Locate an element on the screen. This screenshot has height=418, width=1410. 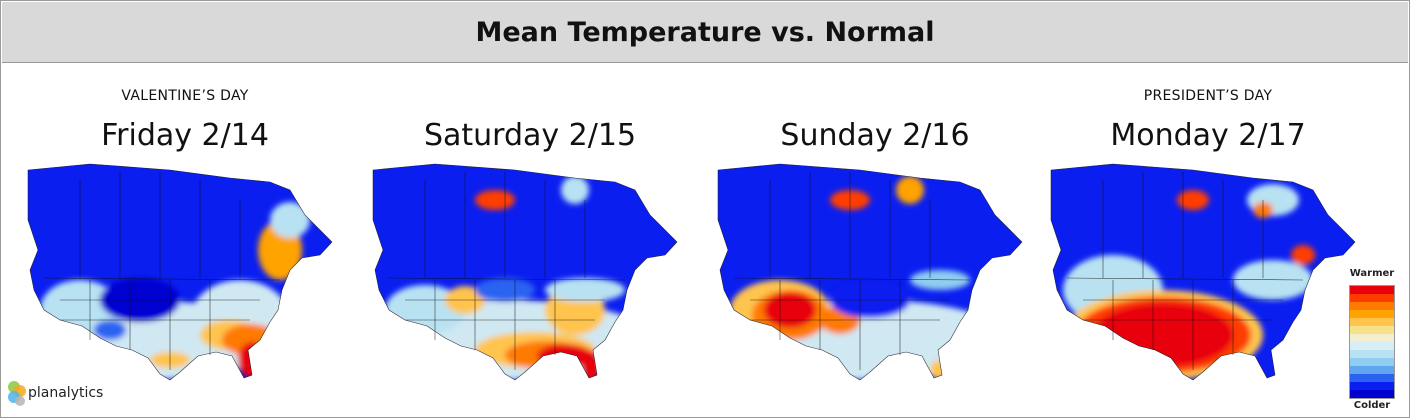
date-label: Monday 2/17 is located at coordinates (1208, 135).